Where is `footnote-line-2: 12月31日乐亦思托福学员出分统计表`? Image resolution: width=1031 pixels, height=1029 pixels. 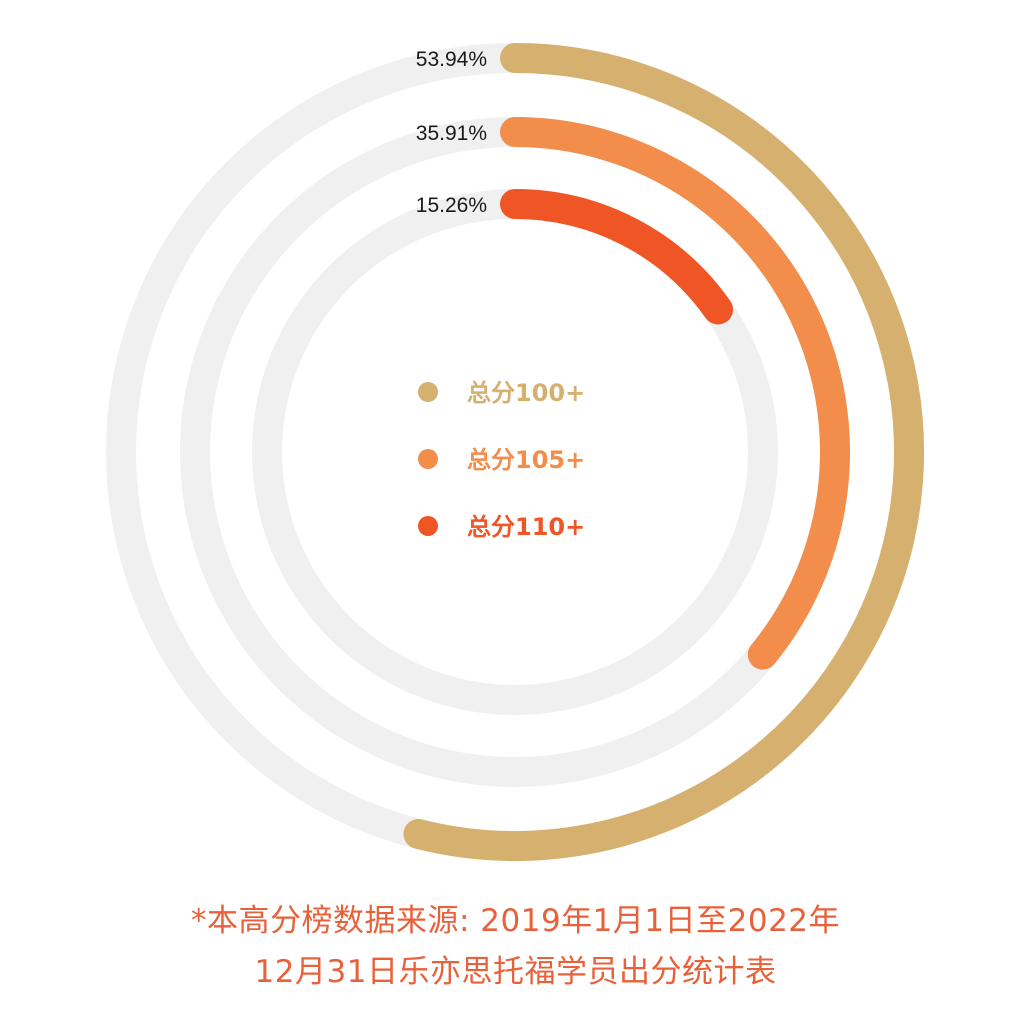 footnote-line-2: 12月31日乐亦思托福学员出分统计表 is located at coordinates (515, 972).